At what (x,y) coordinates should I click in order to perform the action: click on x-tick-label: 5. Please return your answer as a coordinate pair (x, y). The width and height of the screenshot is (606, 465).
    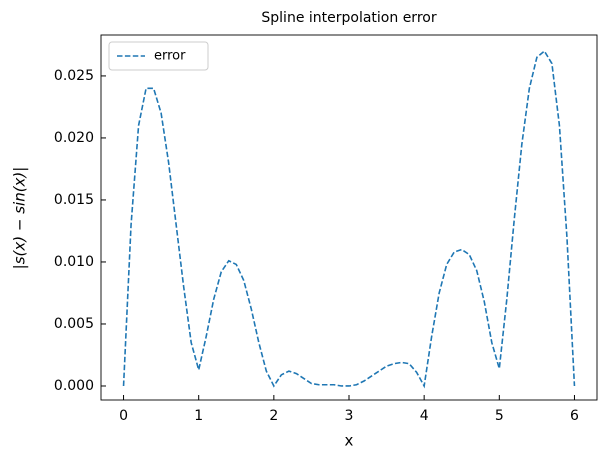
    Looking at the image, I should click on (499, 416).